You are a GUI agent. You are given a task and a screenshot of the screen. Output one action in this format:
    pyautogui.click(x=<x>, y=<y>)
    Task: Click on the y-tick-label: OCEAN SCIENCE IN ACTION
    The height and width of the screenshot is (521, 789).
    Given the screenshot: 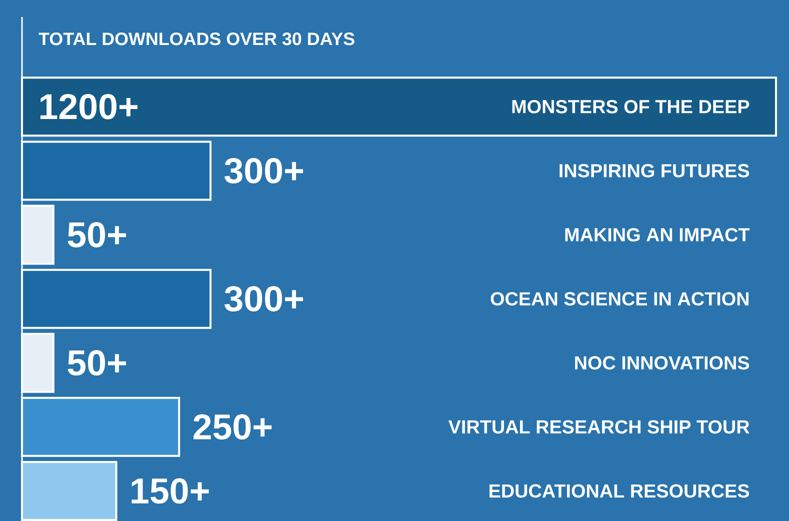 What is the action you would take?
    pyautogui.click(x=619, y=299)
    